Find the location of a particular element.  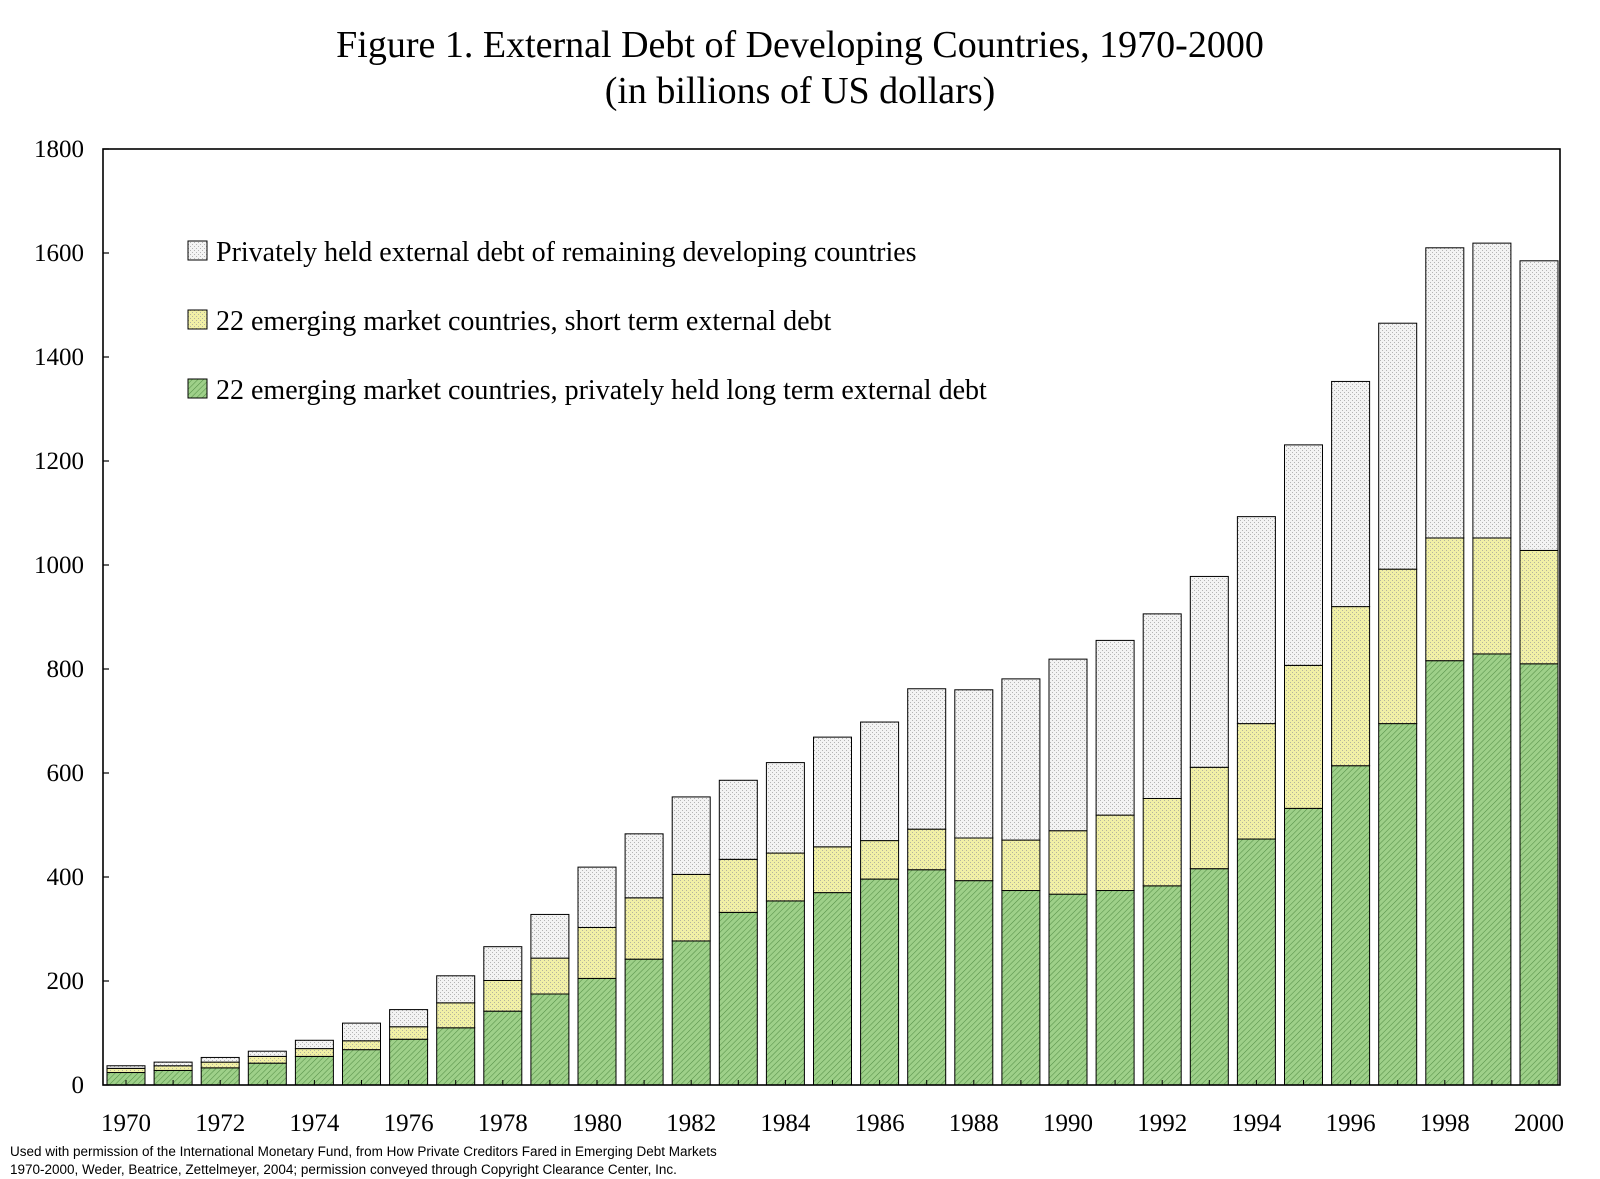

bar-long-term-1995 is located at coordinates (1303, 946).